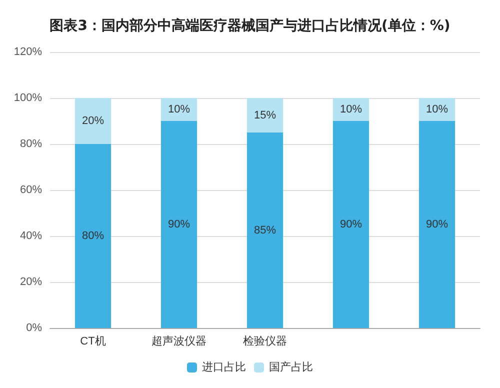 The height and width of the screenshot is (388, 500). I want to click on y-tick-label: 100%, so click(28, 98).